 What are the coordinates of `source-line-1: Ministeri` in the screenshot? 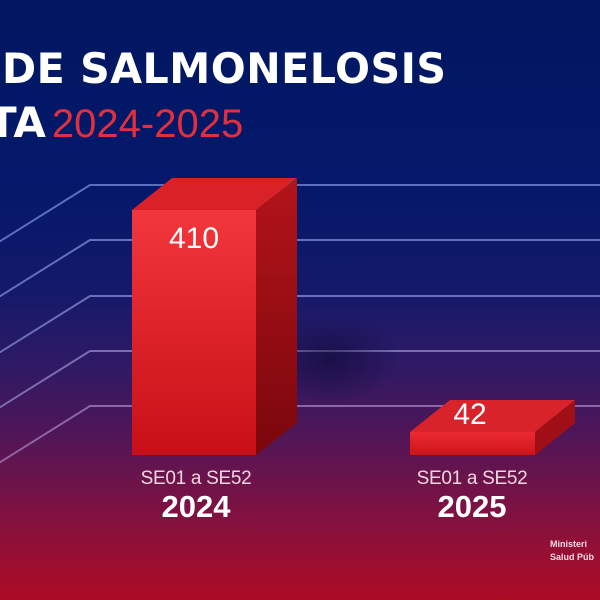 It's located at (569, 544).